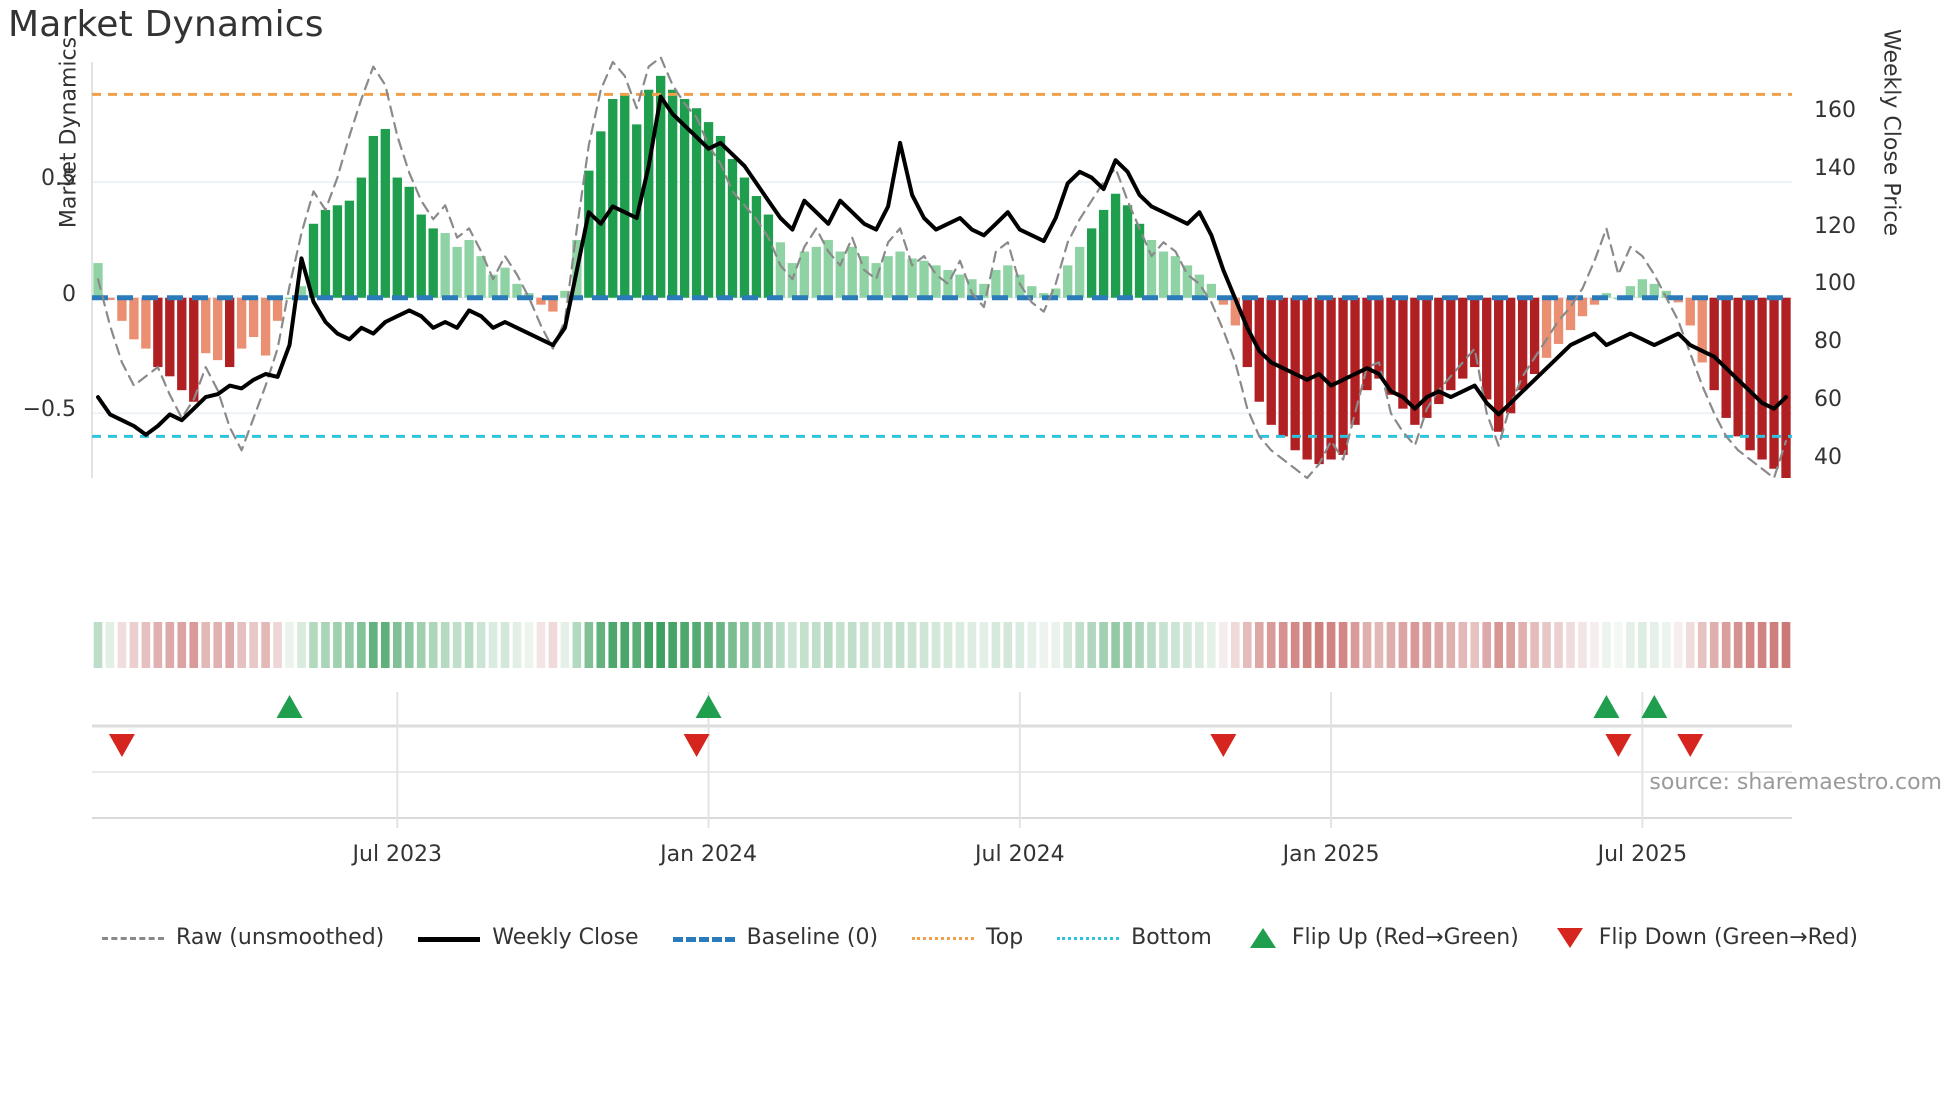 The width and height of the screenshot is (1960, 1102). I want to click on y-axis-right-tick: 160, so click(1835, 110).